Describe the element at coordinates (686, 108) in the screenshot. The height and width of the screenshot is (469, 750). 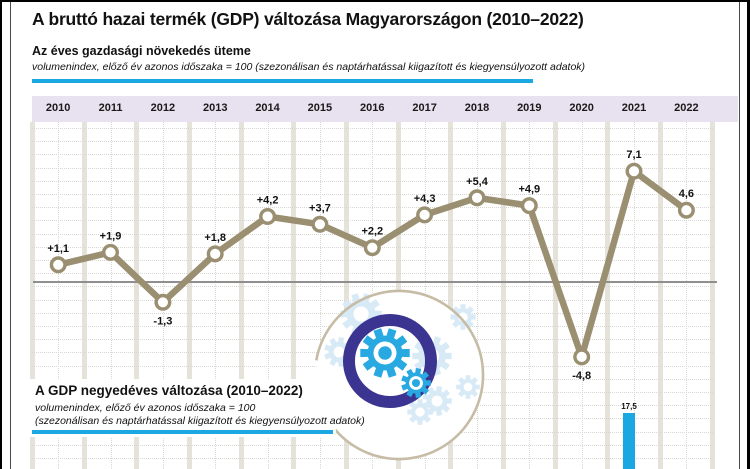
I see `year-label: 2022` at that location.